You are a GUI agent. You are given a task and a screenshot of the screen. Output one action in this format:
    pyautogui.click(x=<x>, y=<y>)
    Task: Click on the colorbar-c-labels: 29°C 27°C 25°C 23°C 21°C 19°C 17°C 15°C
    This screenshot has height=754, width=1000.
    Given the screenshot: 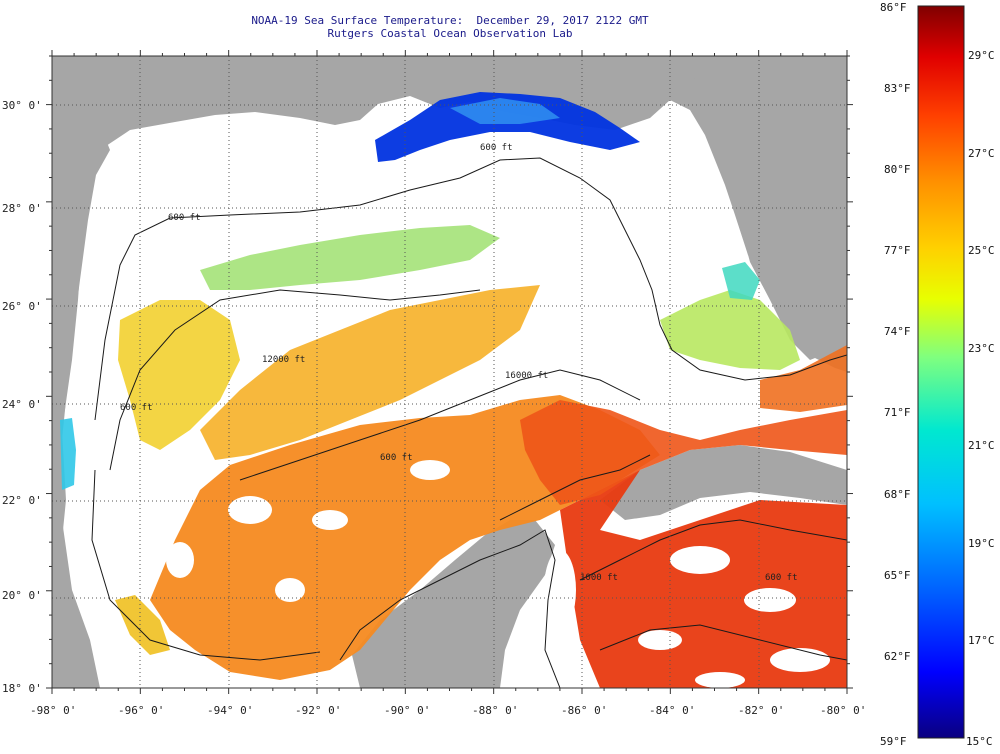 What is the action you would take?
    pyautogui.click(x=980, y=398)
    